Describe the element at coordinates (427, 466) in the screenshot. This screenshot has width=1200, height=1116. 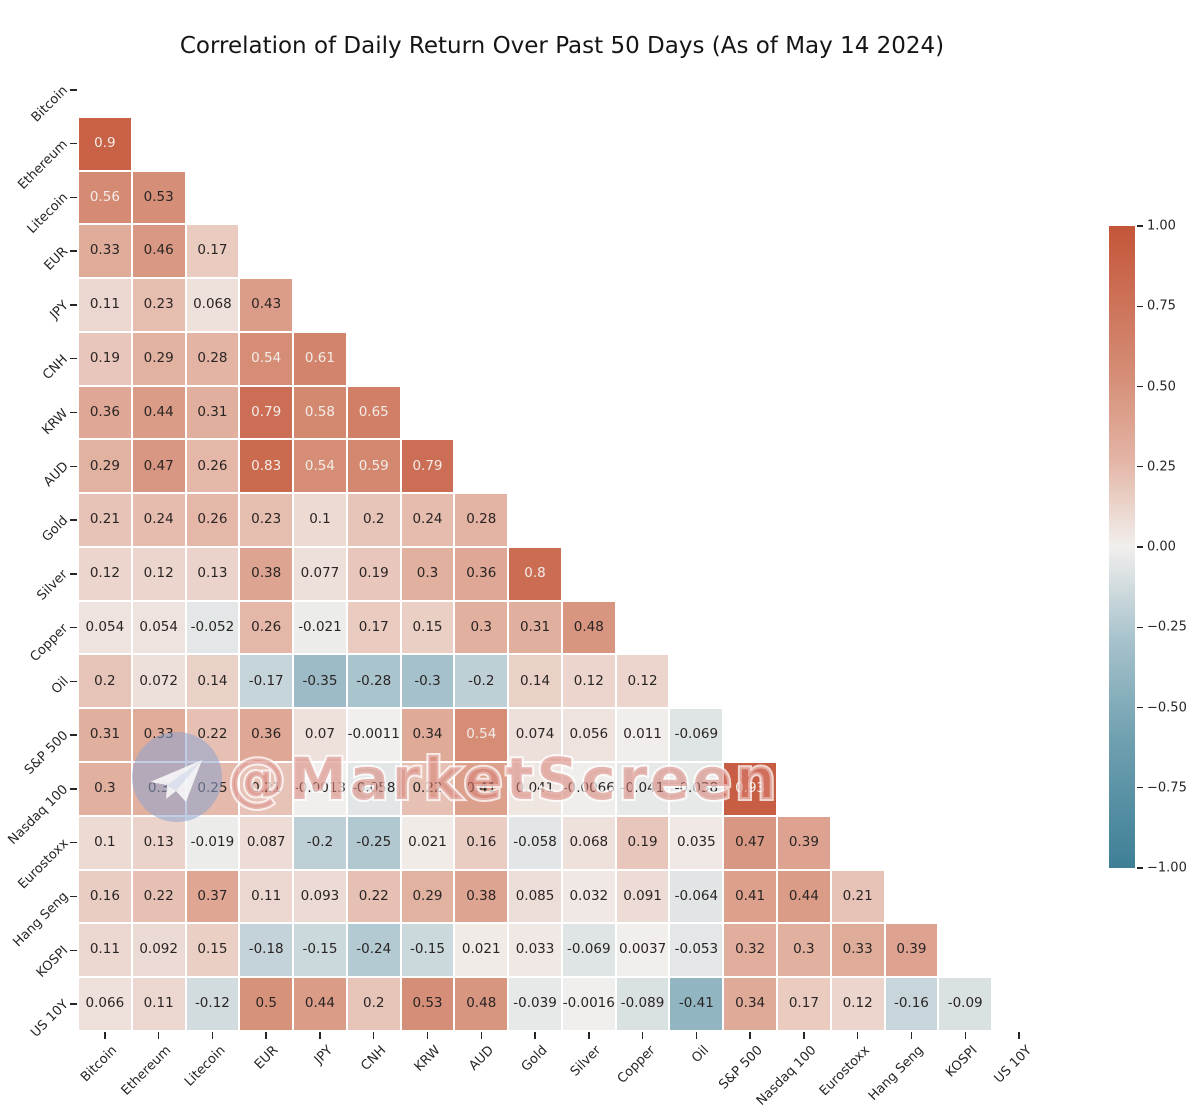
I see `heatmap-cell-AUD-KRW: 0.79` at that location.